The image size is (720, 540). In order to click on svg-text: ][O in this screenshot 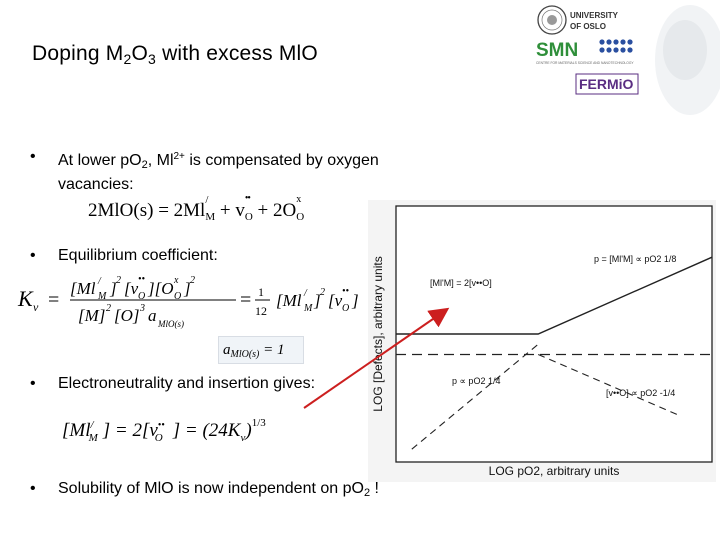, I will do `click(160, 288)`.